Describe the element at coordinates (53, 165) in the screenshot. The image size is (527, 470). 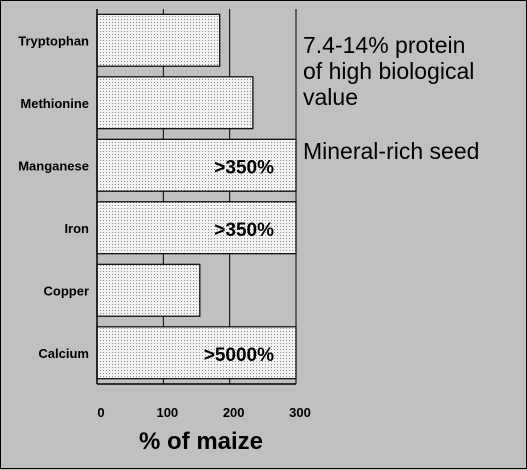
I see `category-label-manganese: Manganese` at that location.